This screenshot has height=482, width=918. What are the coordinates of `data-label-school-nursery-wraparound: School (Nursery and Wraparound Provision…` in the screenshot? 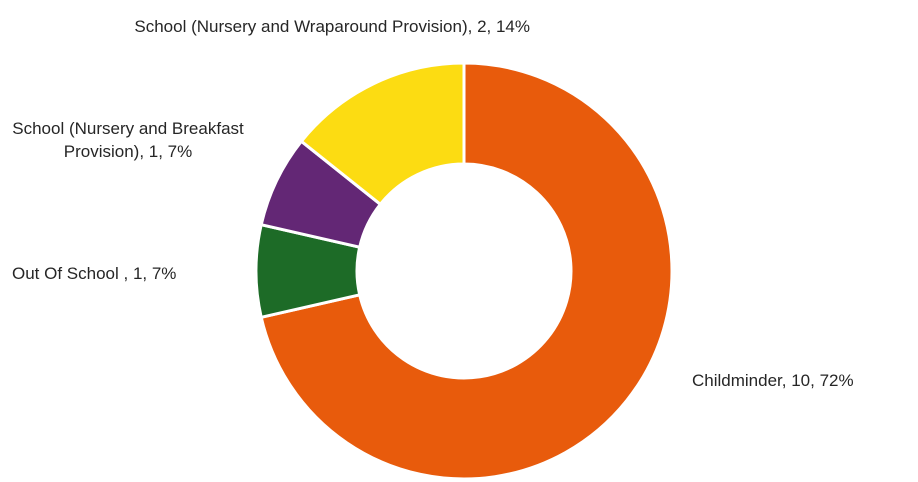 It's located at (332, 26).